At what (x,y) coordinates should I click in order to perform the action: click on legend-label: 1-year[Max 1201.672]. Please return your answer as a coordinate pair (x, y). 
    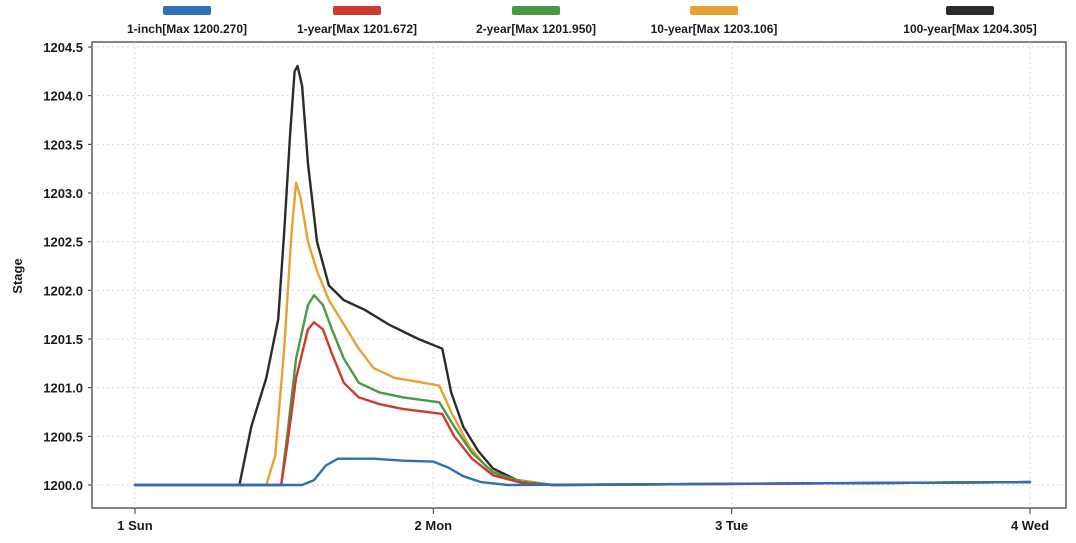
    Looking at the image, I should click on (357, 29).